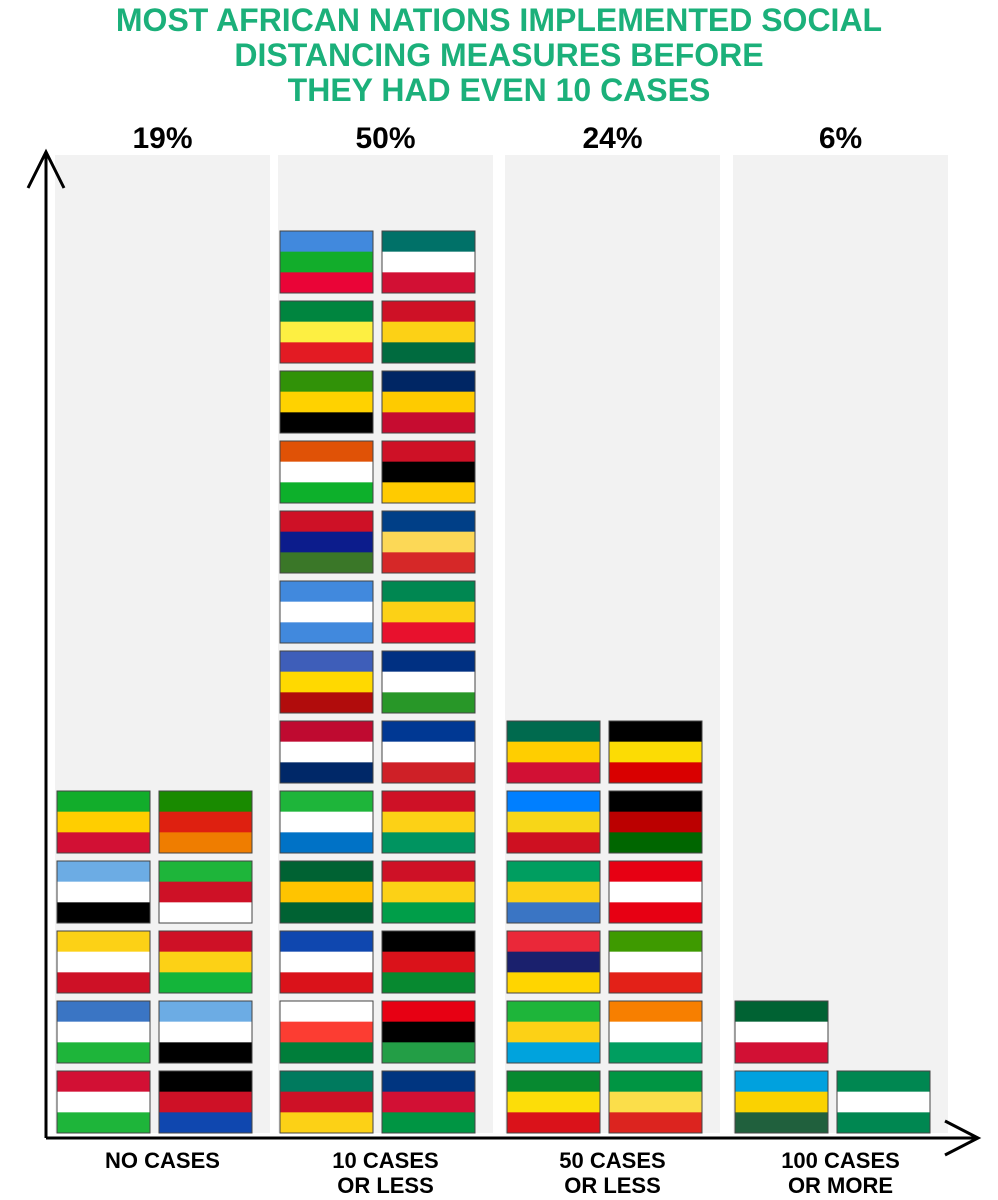 This screenshot has width=998, height=1200. What do you see at coordinates (385, 138) in the screenshot?
I see `percent-label-2: 50%` at bounding box center [385, 138].